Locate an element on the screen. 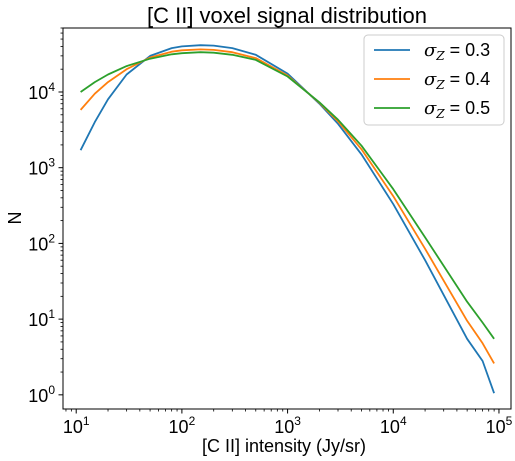  y-axis-ticks: 10⁰ 10¹ 10² 10³ 10⁴ is located at coordinates (45, 216).